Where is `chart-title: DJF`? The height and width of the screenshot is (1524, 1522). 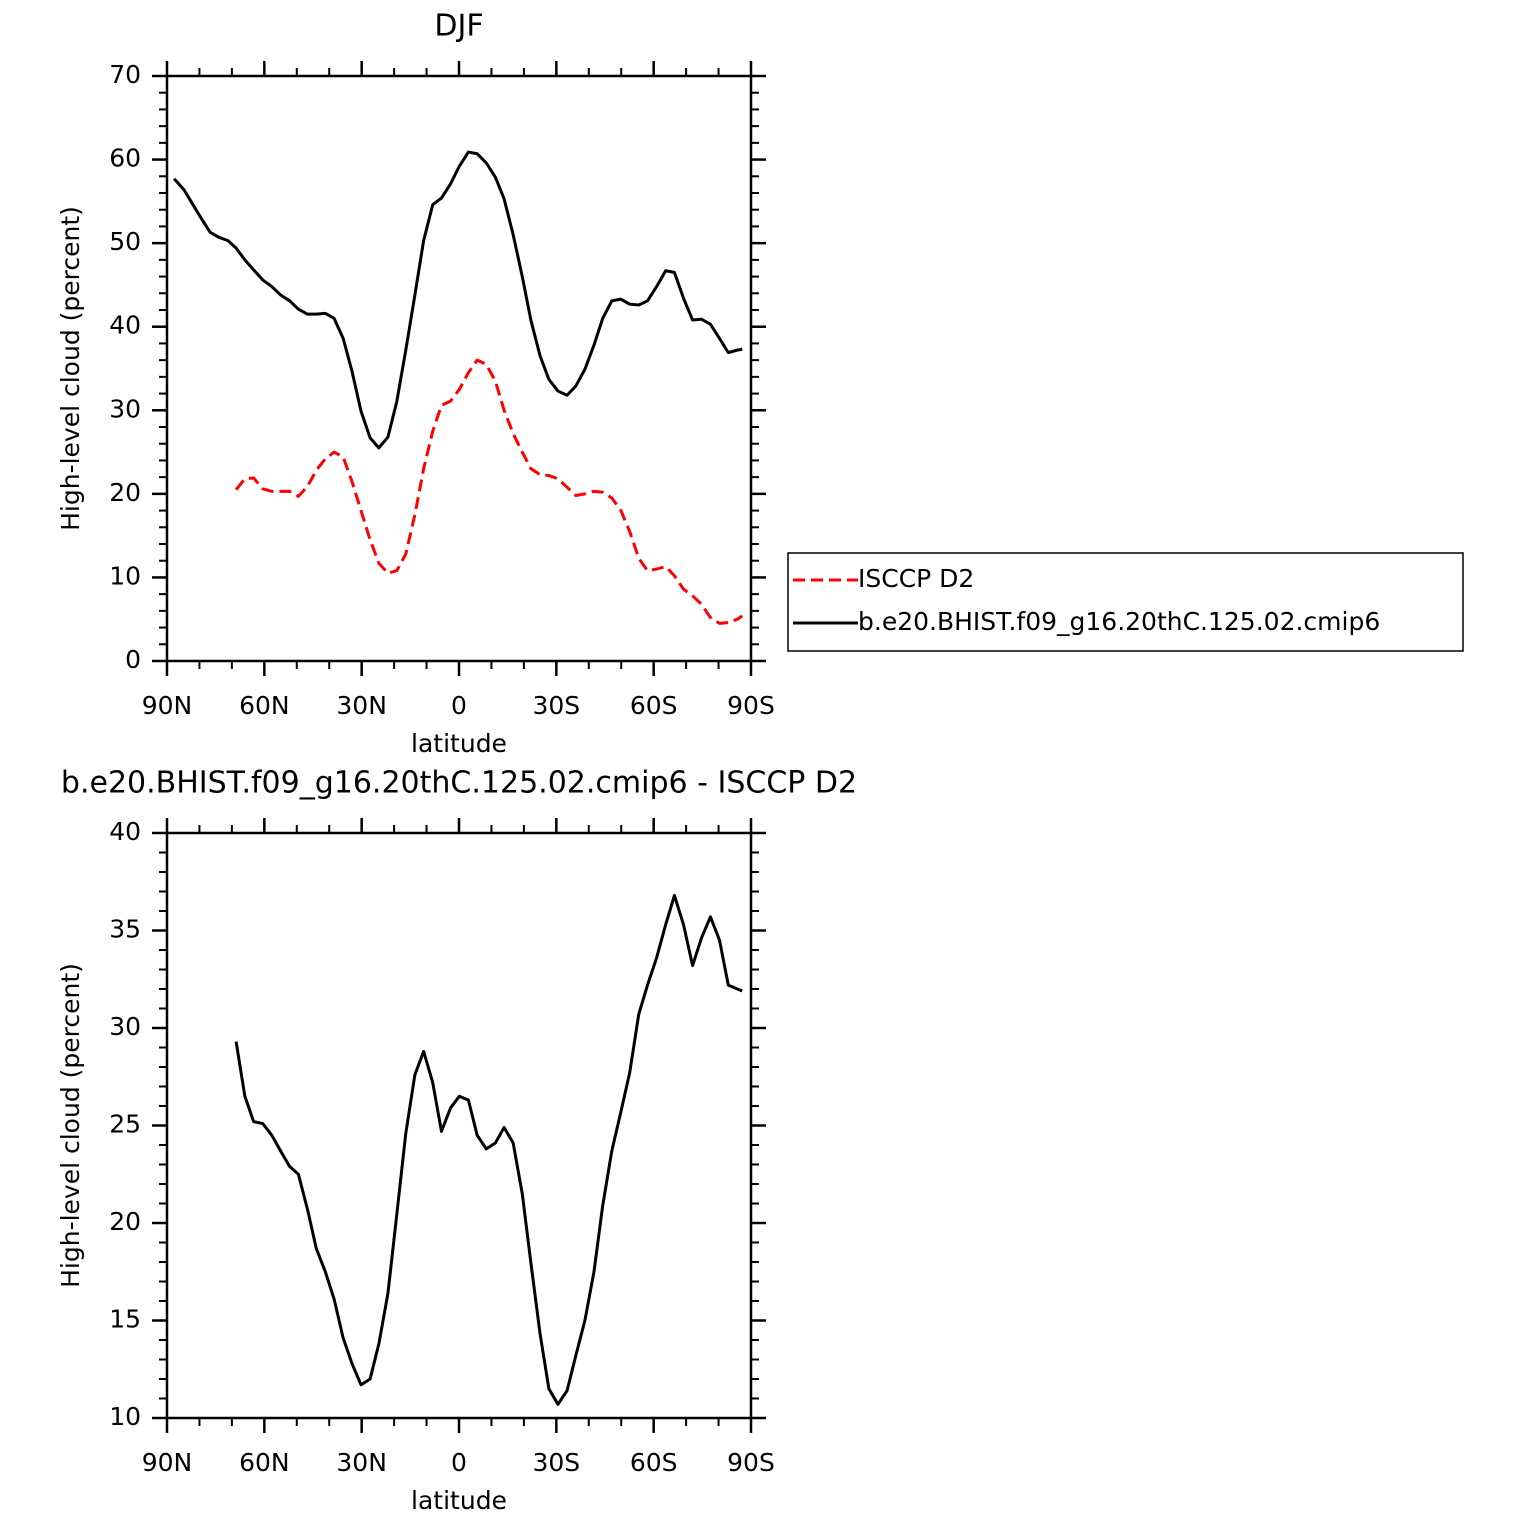 chart-title: DJF is located at coordinates (458, 26).